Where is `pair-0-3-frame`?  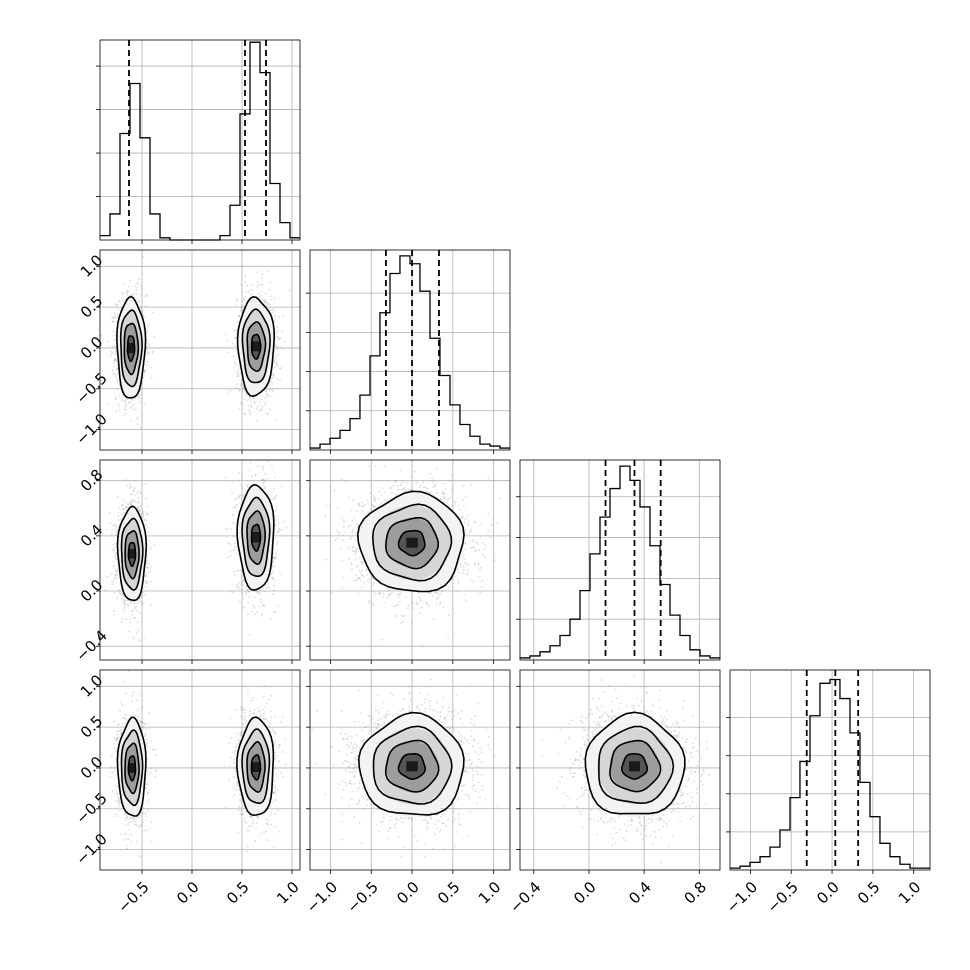 pair-0-3-frame is located at coordinates (200, 770).